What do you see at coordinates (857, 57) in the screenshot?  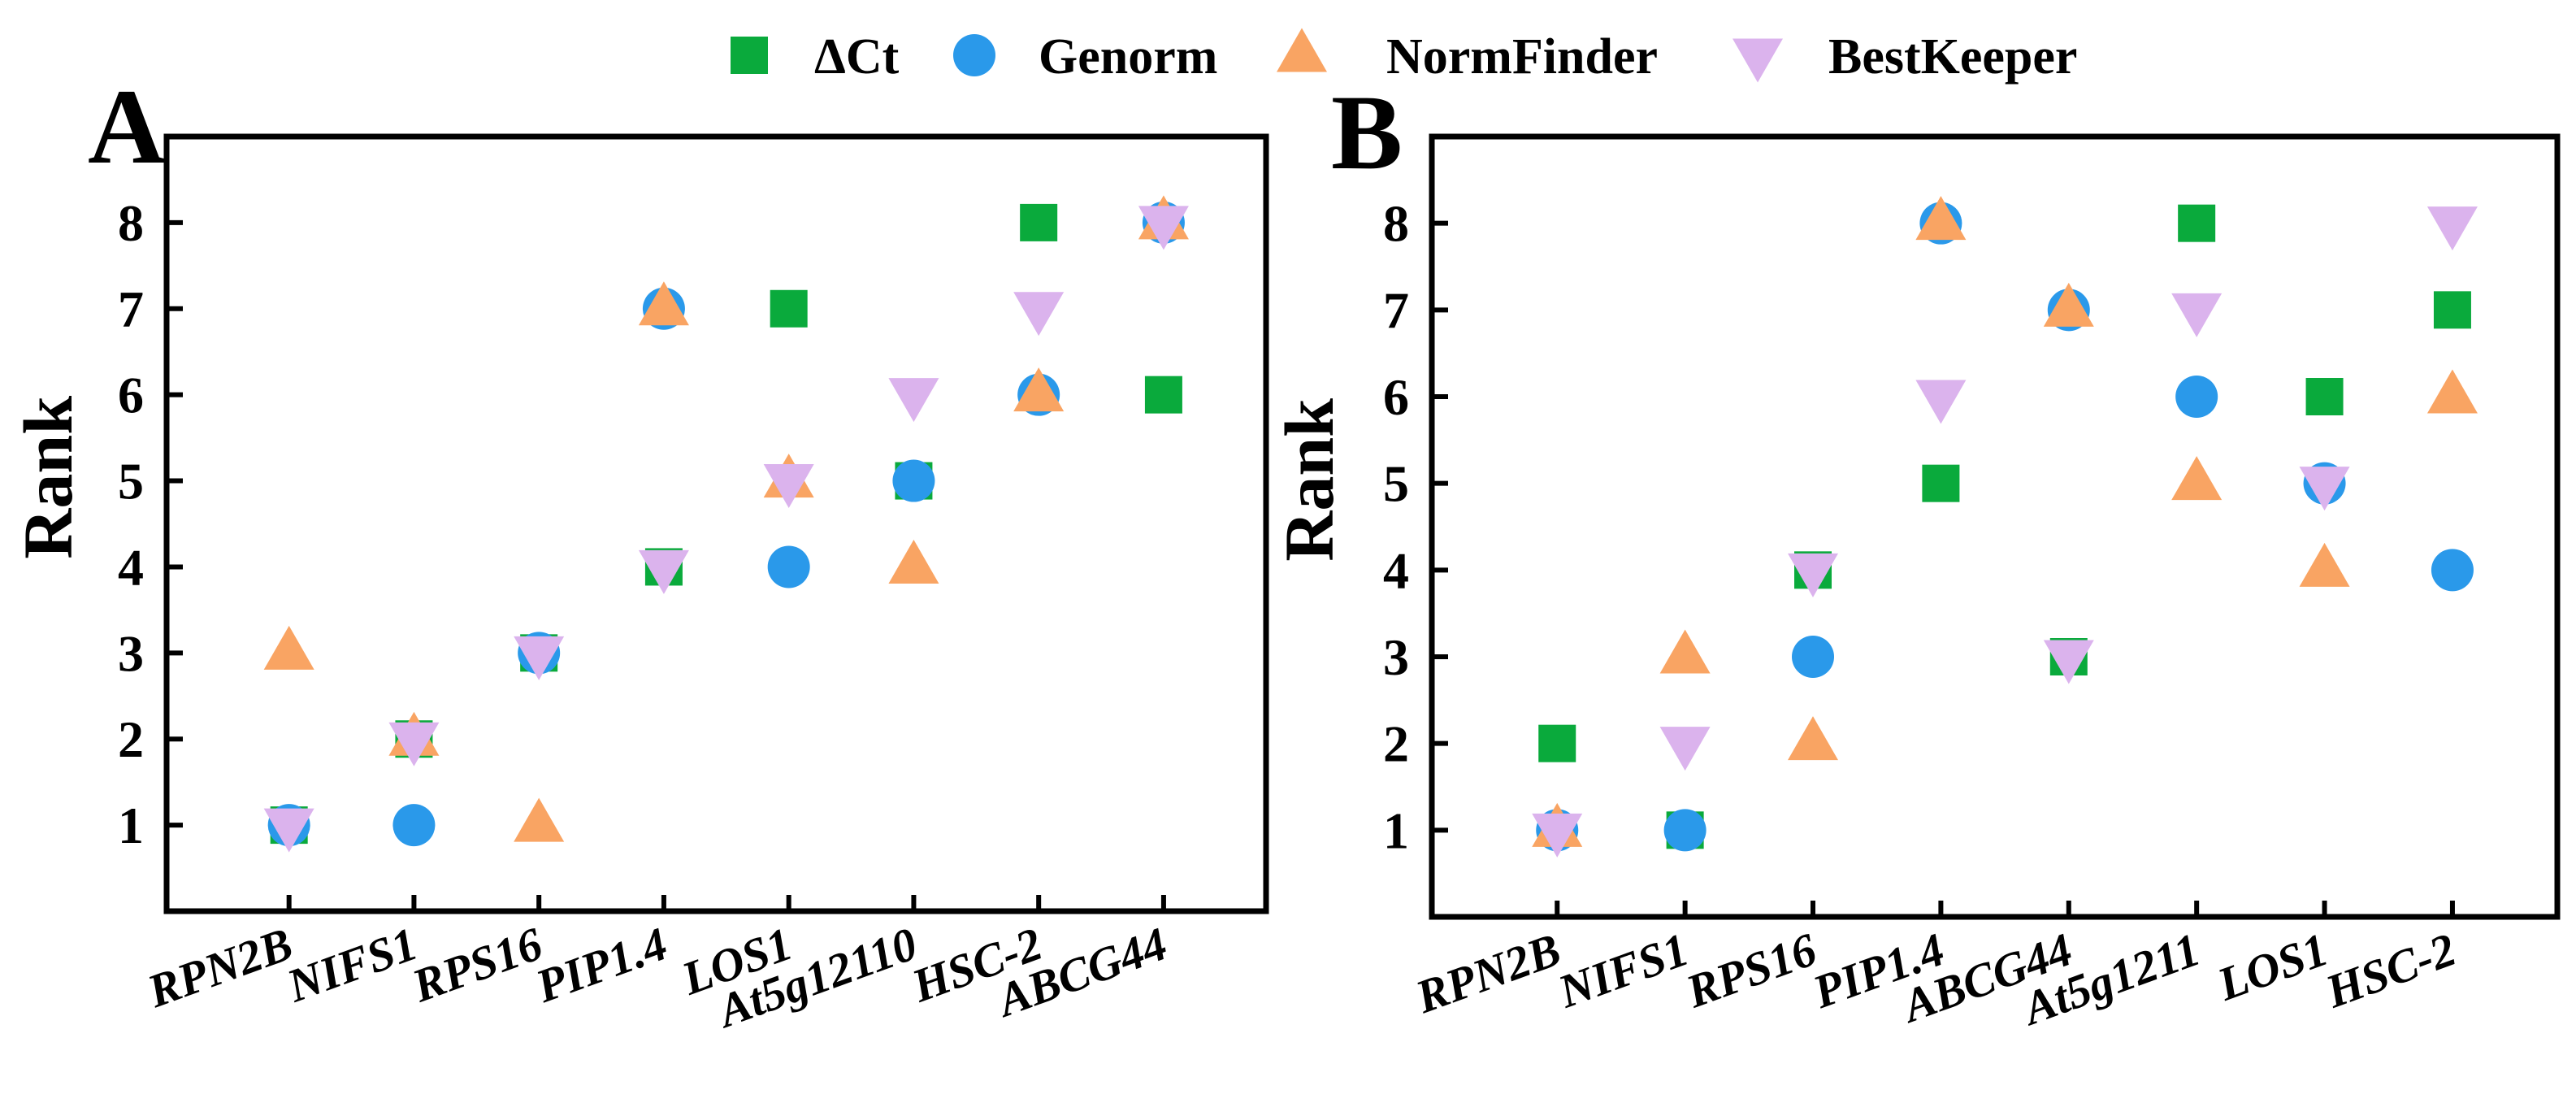 I see `legend-label-dct: ΔCt` at bounding box center [857, 57].